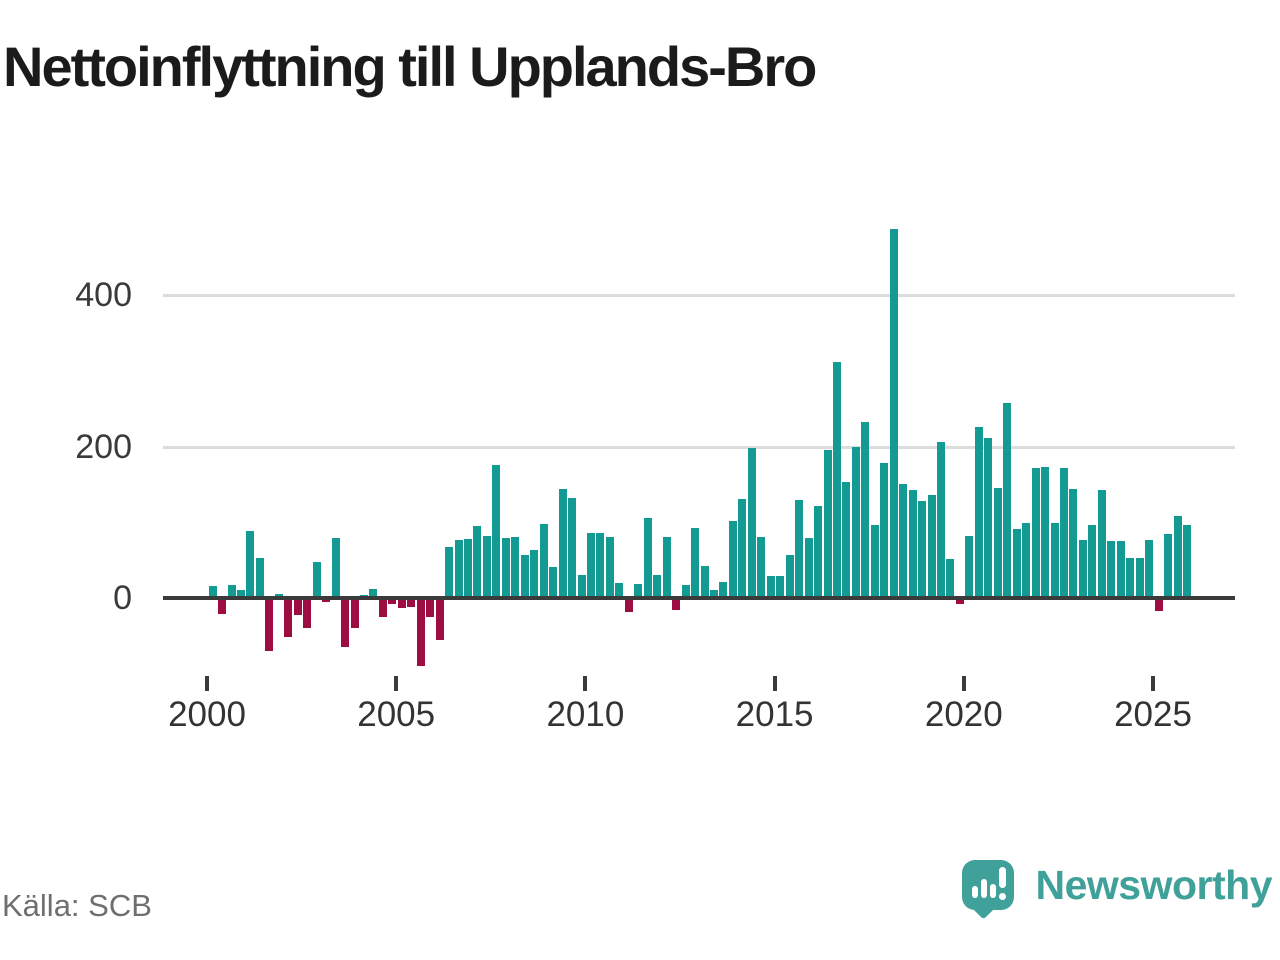 Image resolution: width=1280 pixels, height=960 pixels. Describe the element at coordinates (458, 568) in the screenshot. I see `bar-2006-q3` at that location.